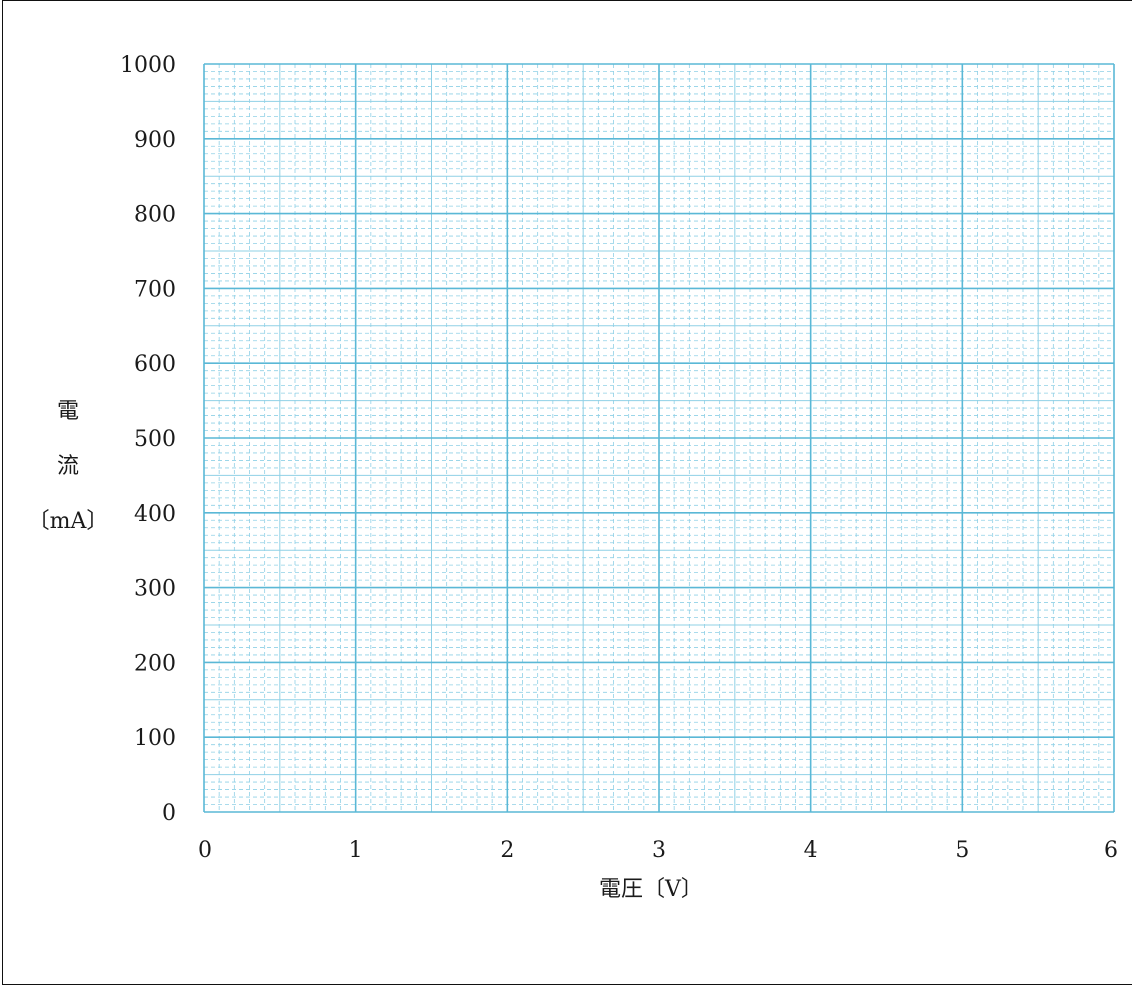 This screenshot has height=985, width=1132. What do you see at coordinates (651, 889) in the screenshot?
I see `x-axis-title: 電圧〔V〕` at bounding box center [651, 889].